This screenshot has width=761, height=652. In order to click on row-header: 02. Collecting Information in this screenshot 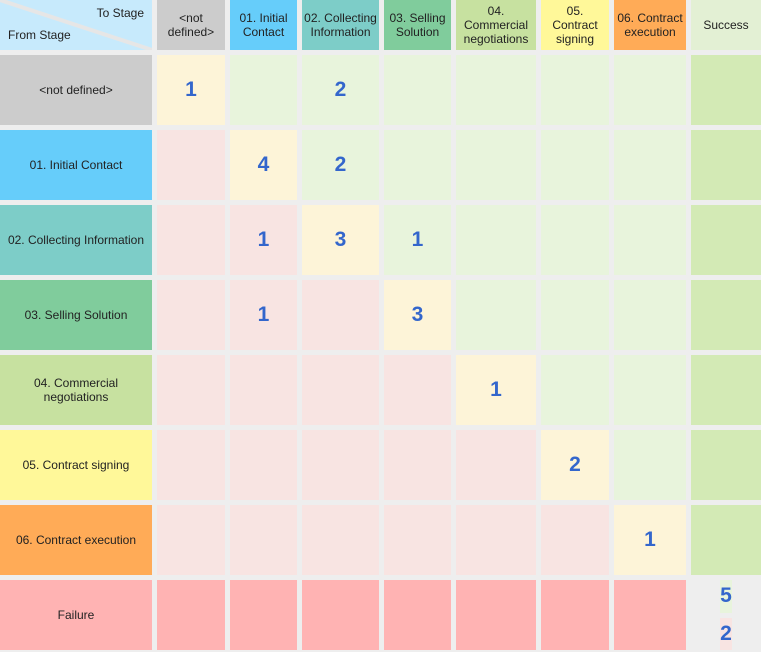, I will do `click(76, 240)`.